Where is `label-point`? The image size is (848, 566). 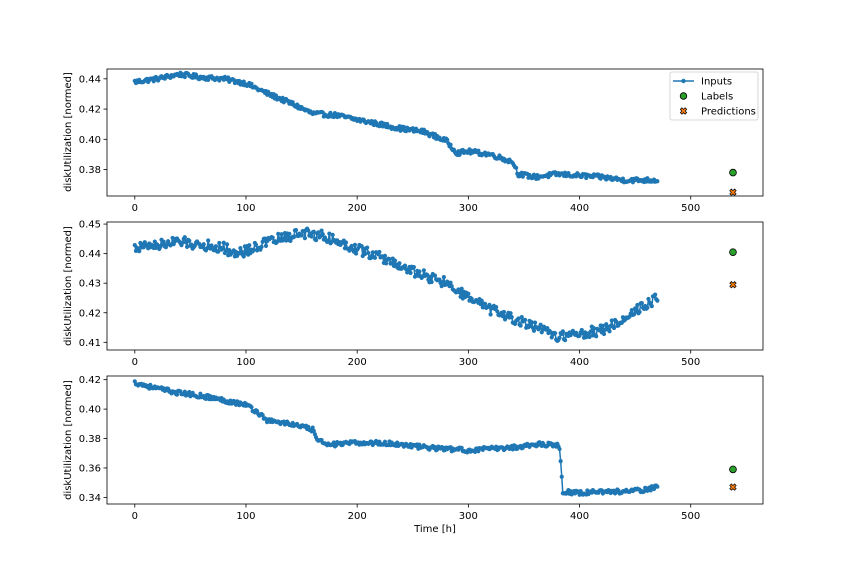
label-point is located at coordinates (733, 252).